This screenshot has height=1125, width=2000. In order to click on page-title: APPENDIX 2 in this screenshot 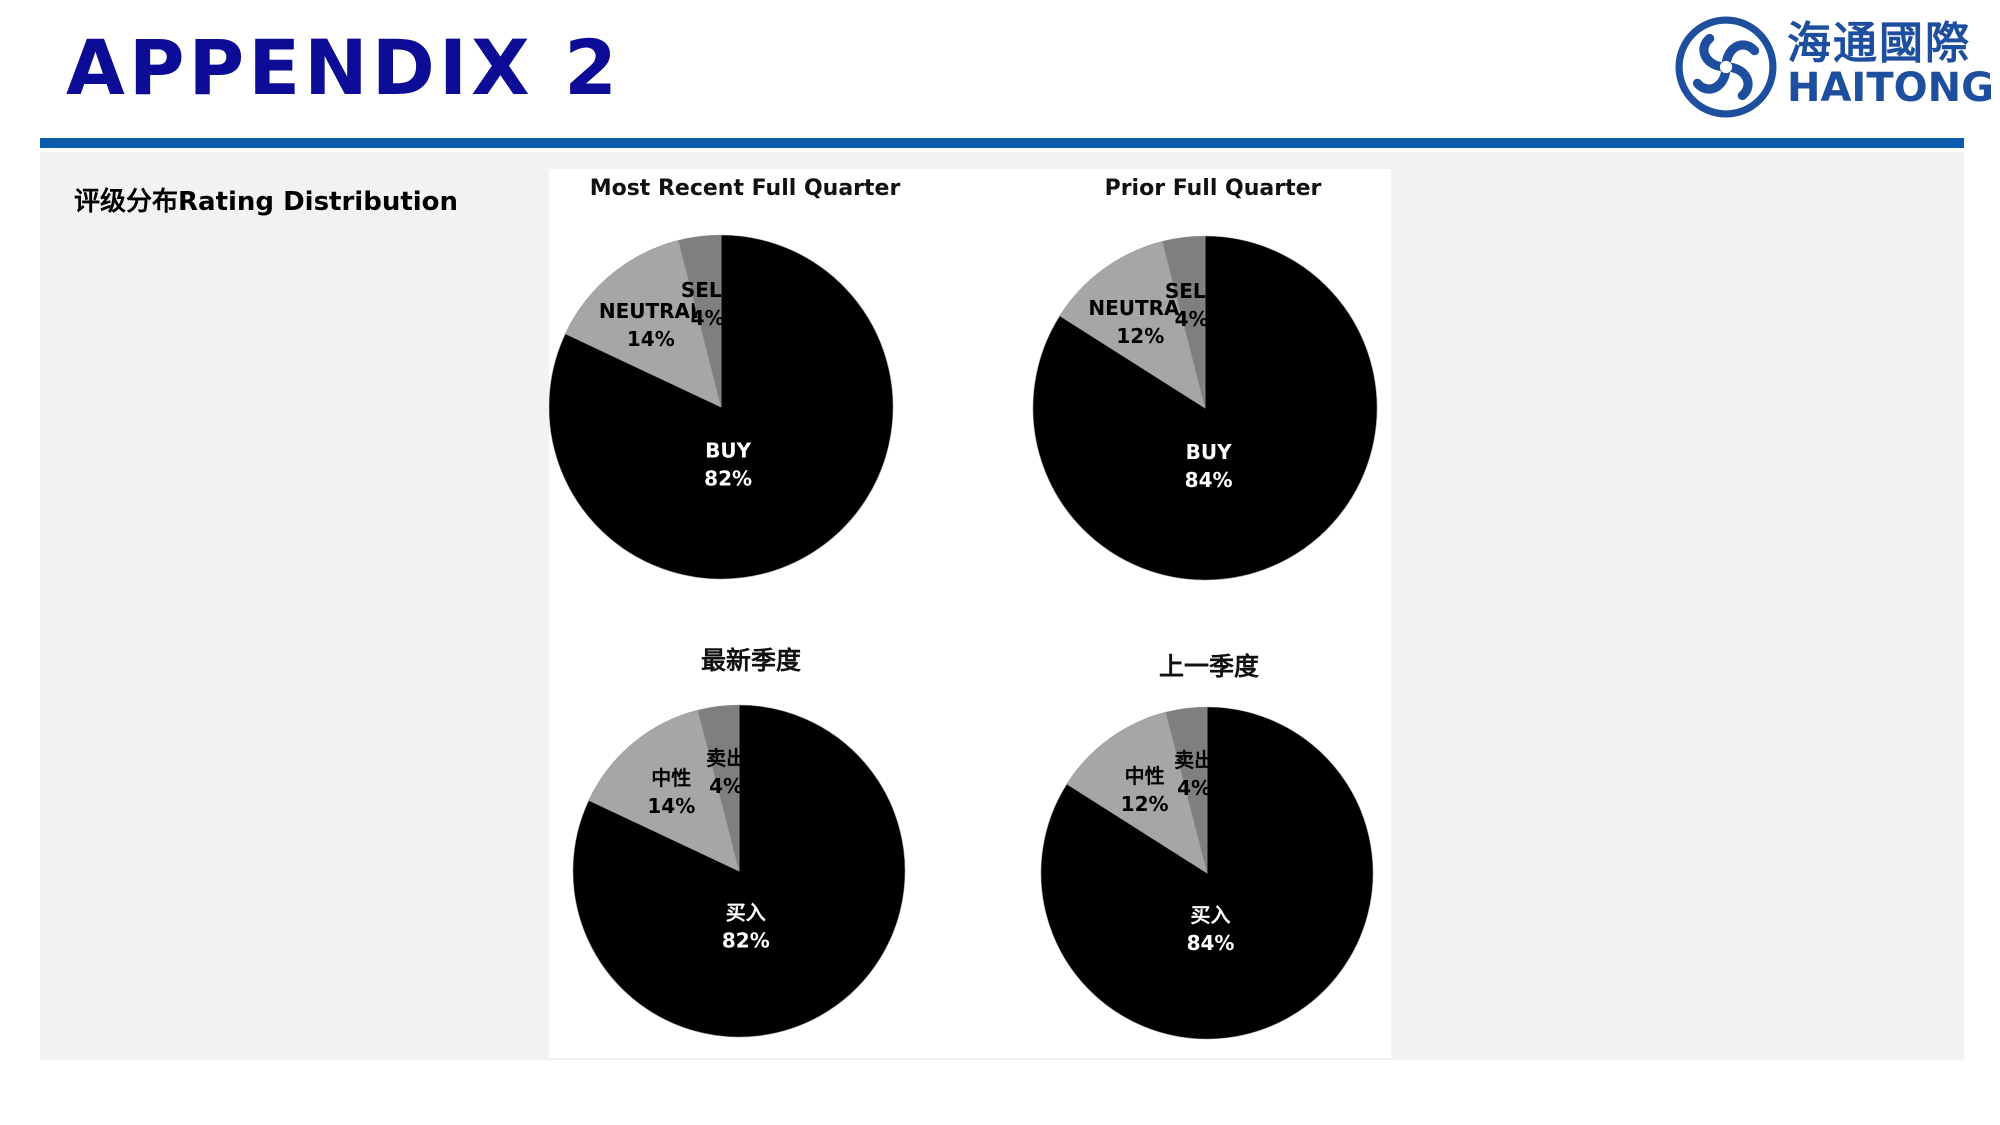, I will do `click(344, 67)`.